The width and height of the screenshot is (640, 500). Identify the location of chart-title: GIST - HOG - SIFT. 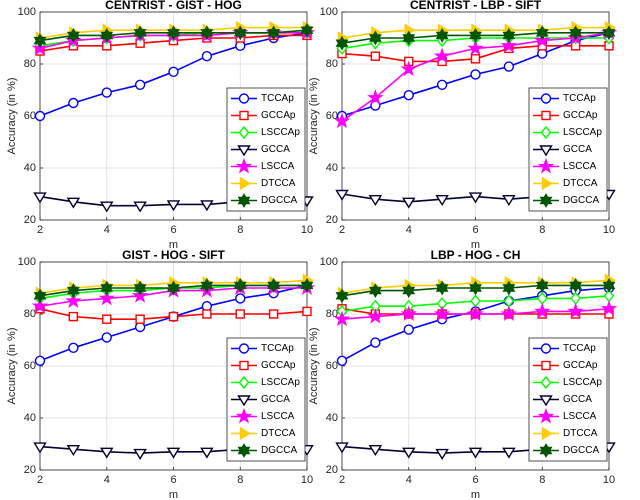
(173, 255).